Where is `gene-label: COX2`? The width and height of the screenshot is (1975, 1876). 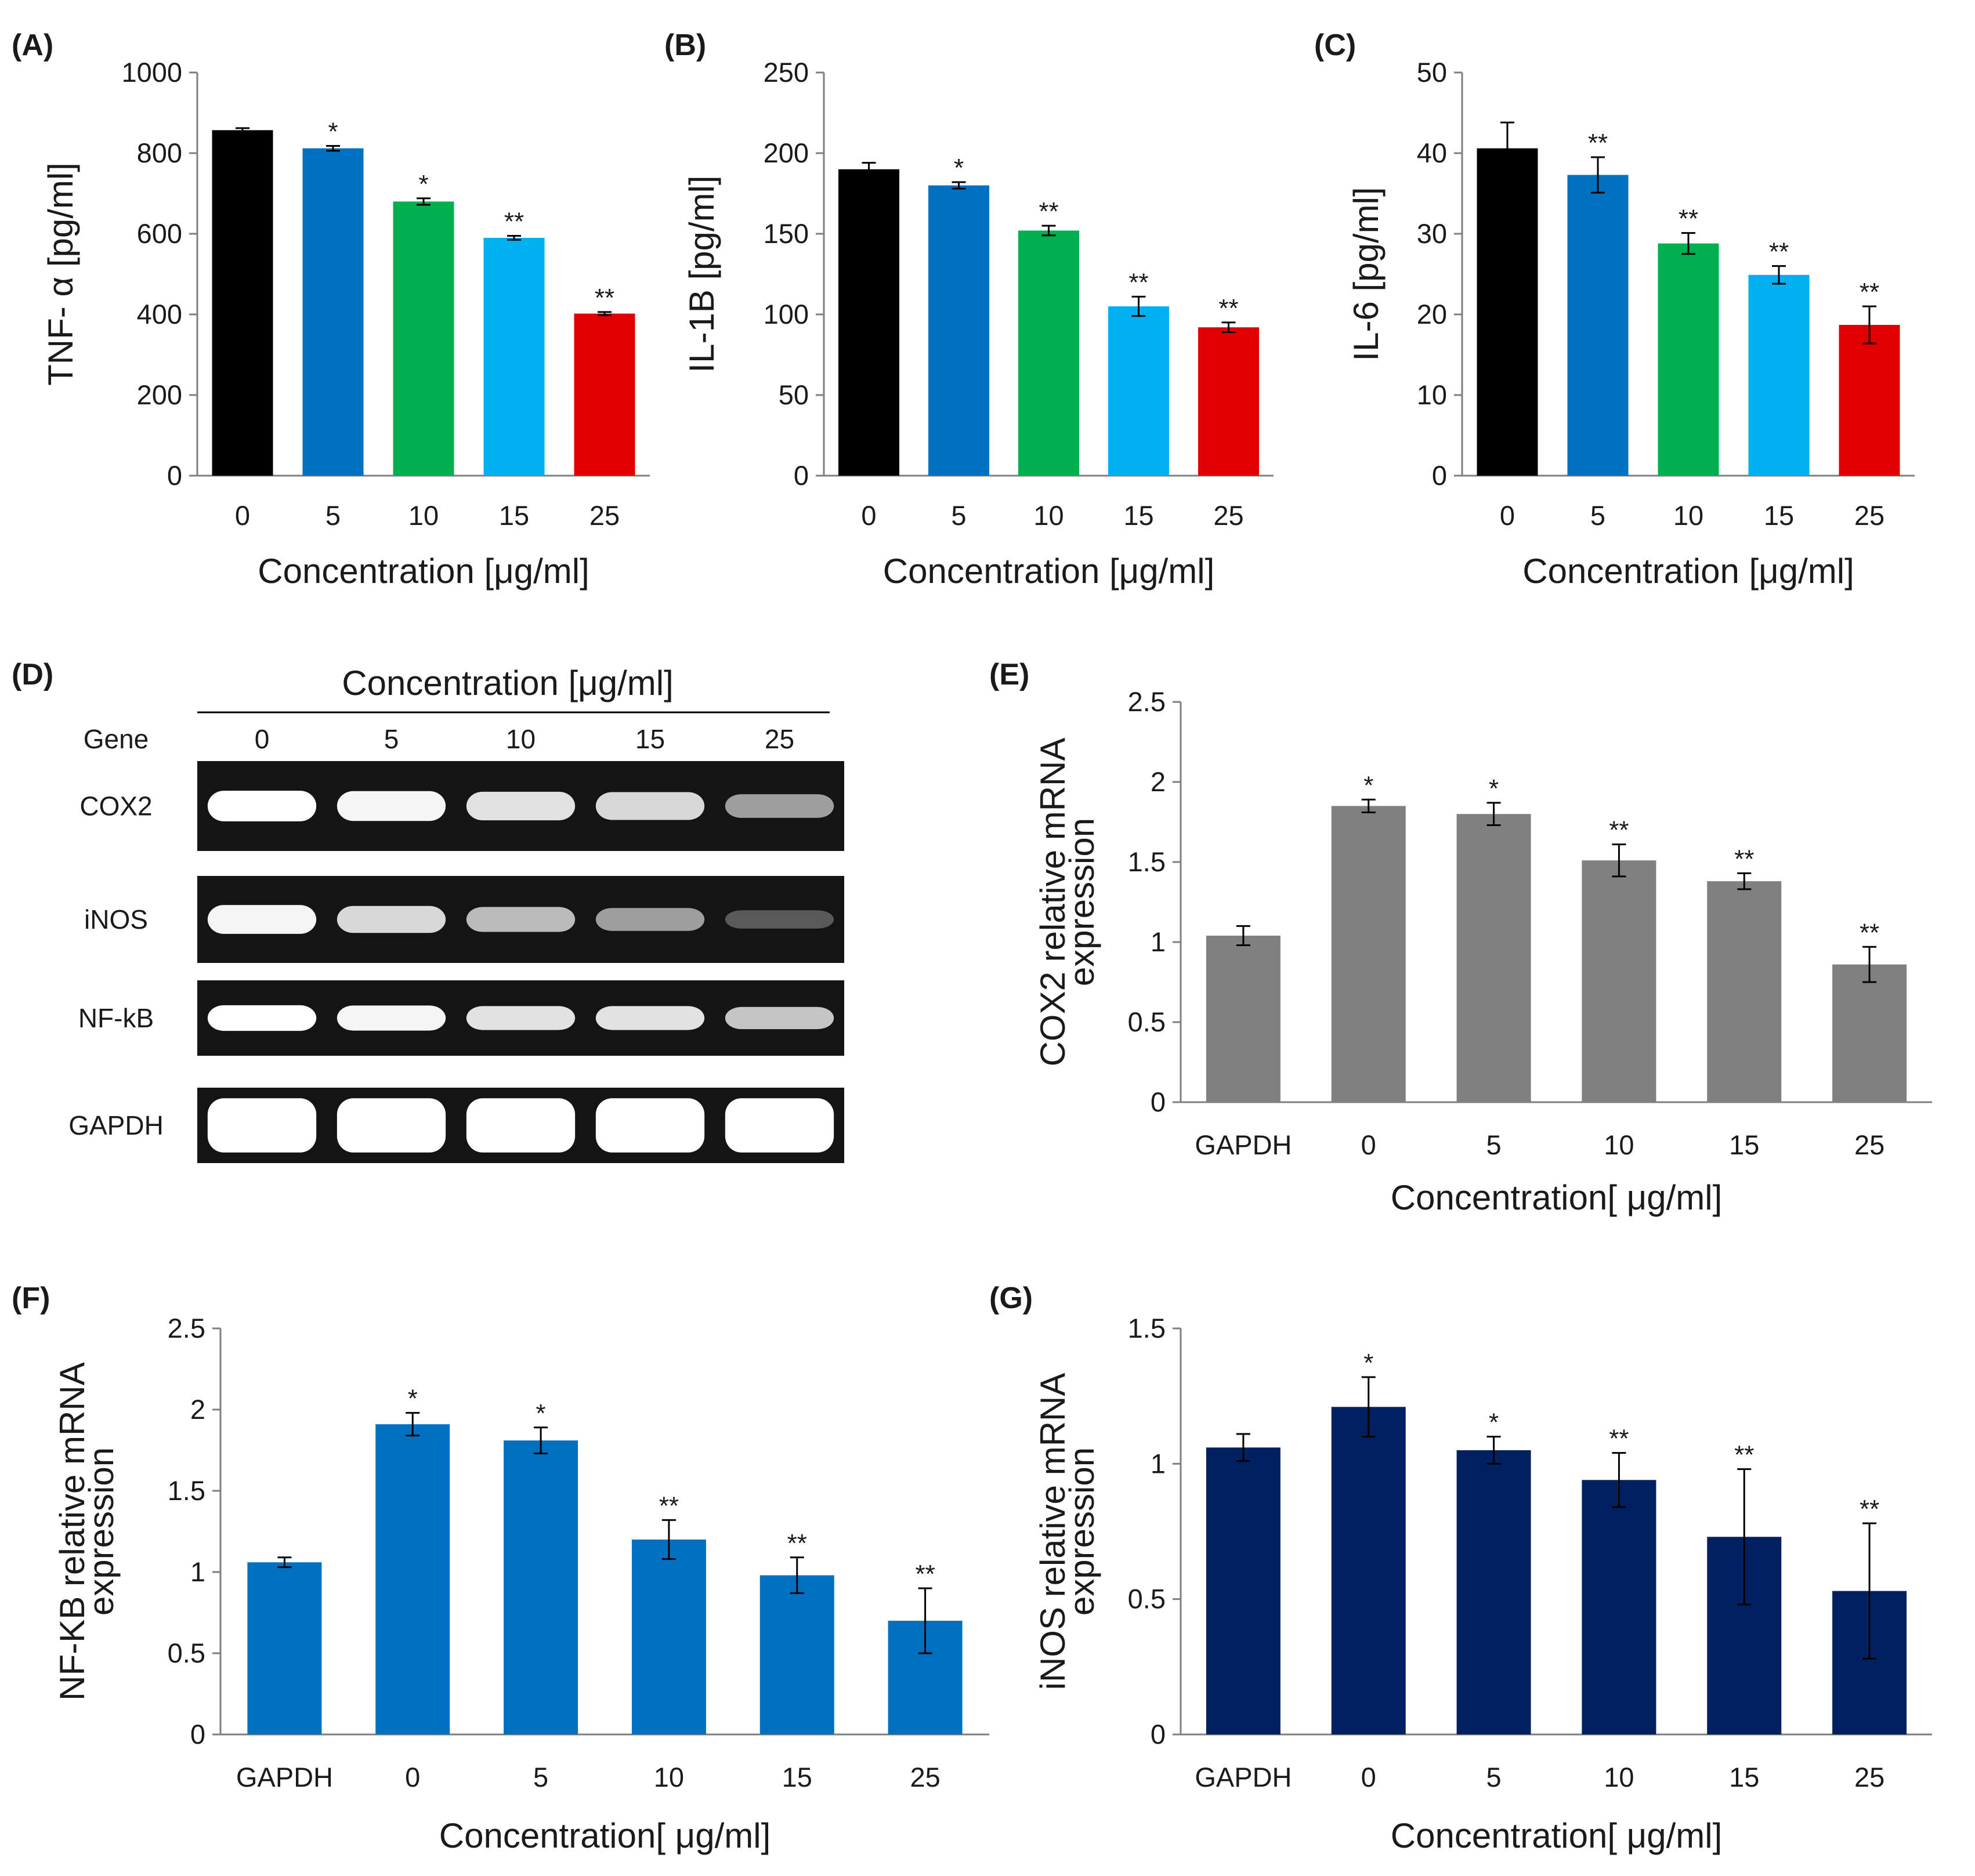
gene-label: COX2 is located at coordinates (115, 806).